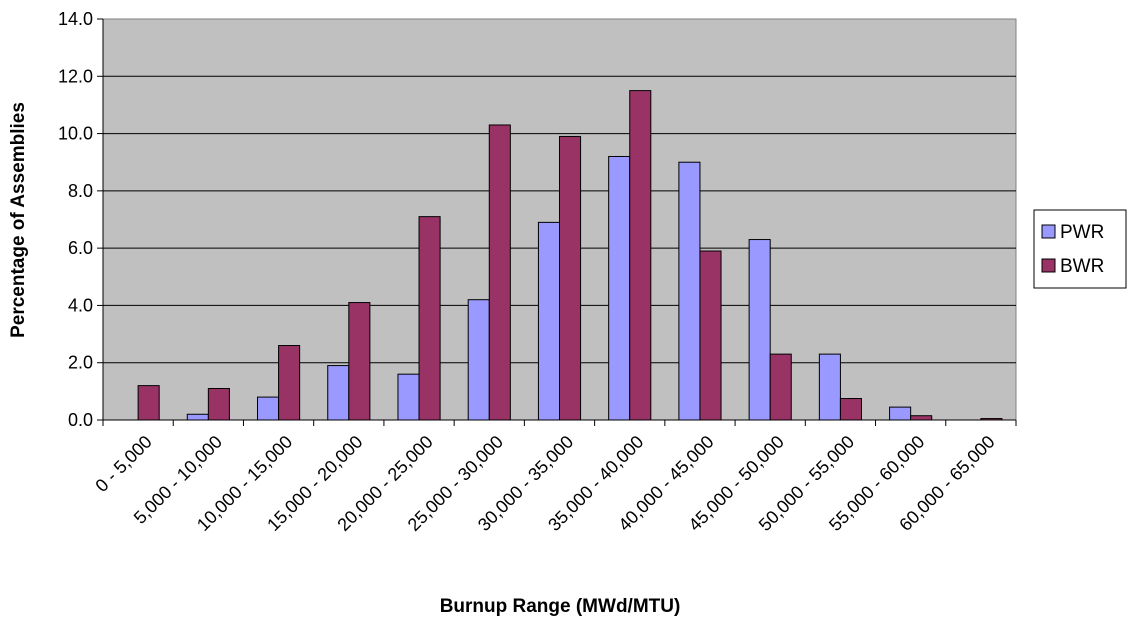 The height and width of the screenshot is (620, 1131). Describe the element at coordinates (75, 19) in the screenshot. I see `y-tick-label: 14.0` at that location.